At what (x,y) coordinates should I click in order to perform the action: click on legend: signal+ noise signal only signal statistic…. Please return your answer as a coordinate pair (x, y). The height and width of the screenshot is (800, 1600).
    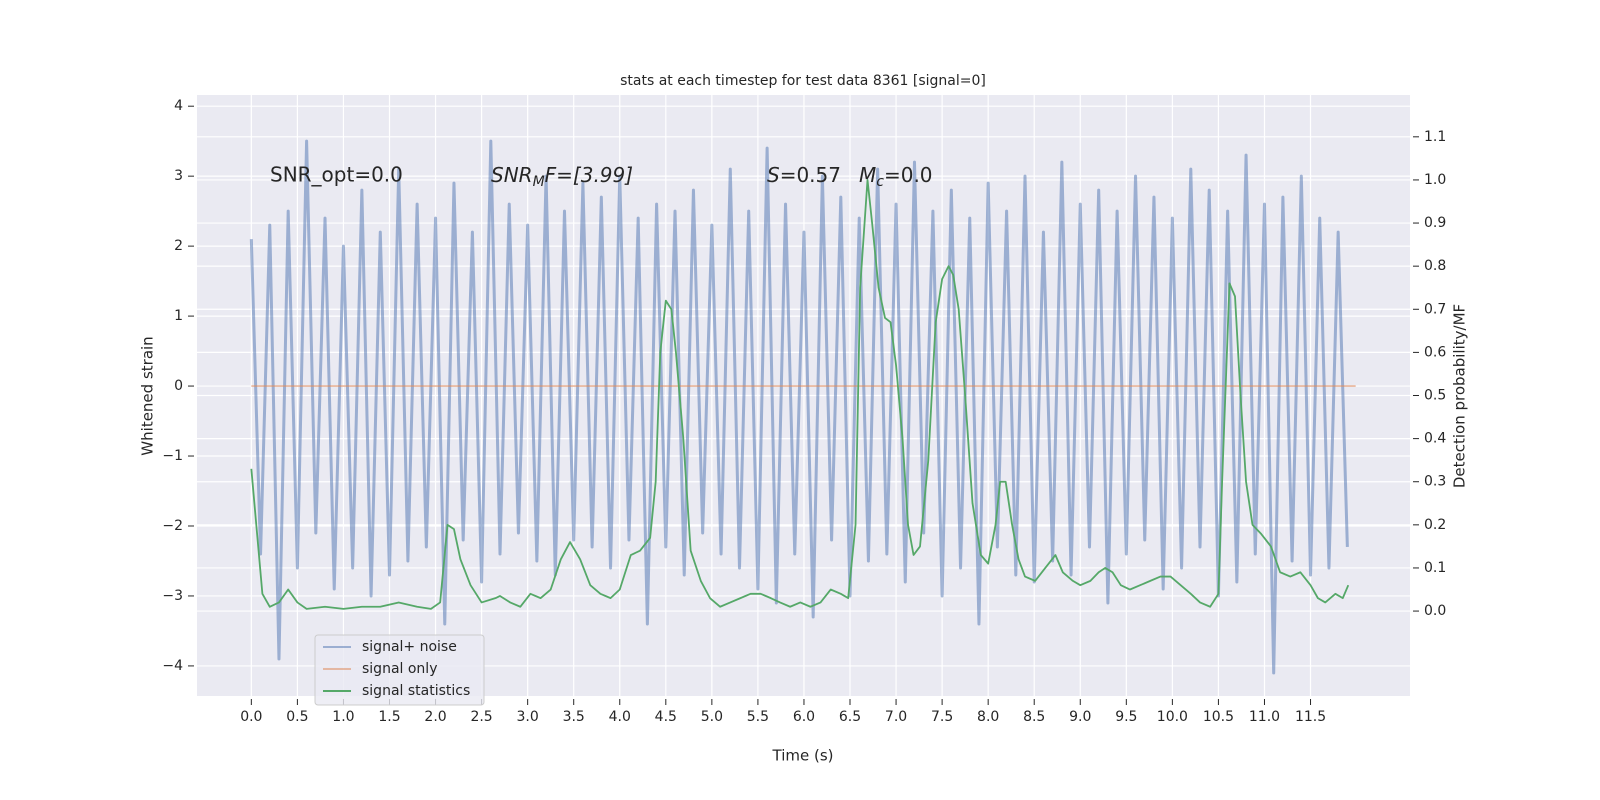
    Looking at the image, I should click on (399, 670).